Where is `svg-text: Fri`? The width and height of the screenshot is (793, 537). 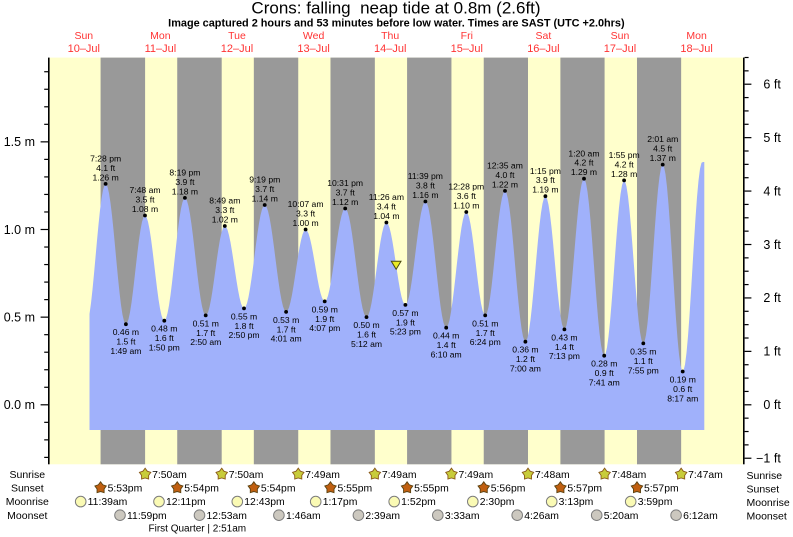
svg-text: Fri is located at coordinates (467, 36).